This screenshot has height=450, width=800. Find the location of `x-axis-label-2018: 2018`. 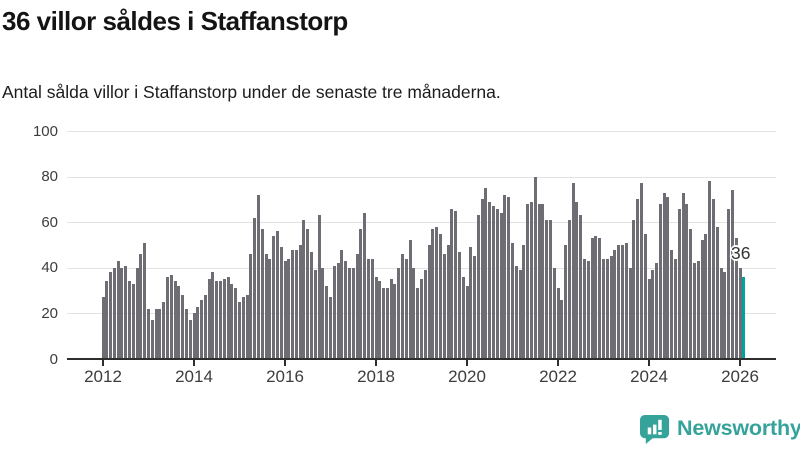

x-axis-label-2018: 2018 is located at coordinates (376, 376).